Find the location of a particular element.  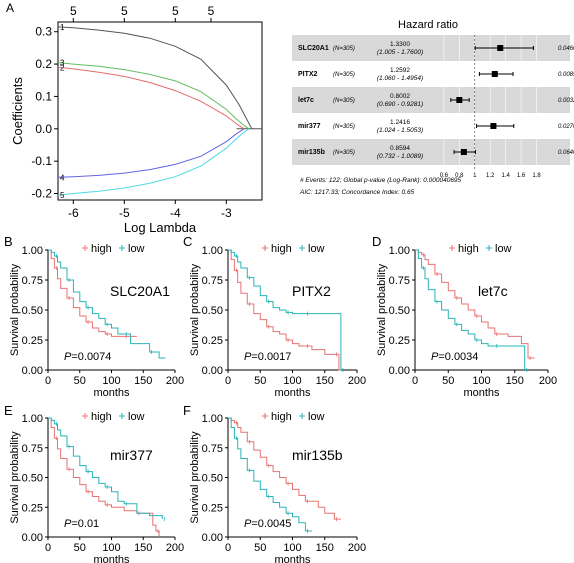

km-gene-label: let7c is located at coordinates (493, 291).